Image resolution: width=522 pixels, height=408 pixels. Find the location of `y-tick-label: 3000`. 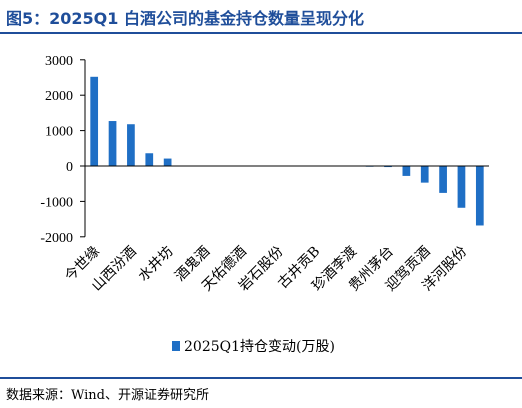

y-tick-label: 3000 is located at coordinates (59, 61).